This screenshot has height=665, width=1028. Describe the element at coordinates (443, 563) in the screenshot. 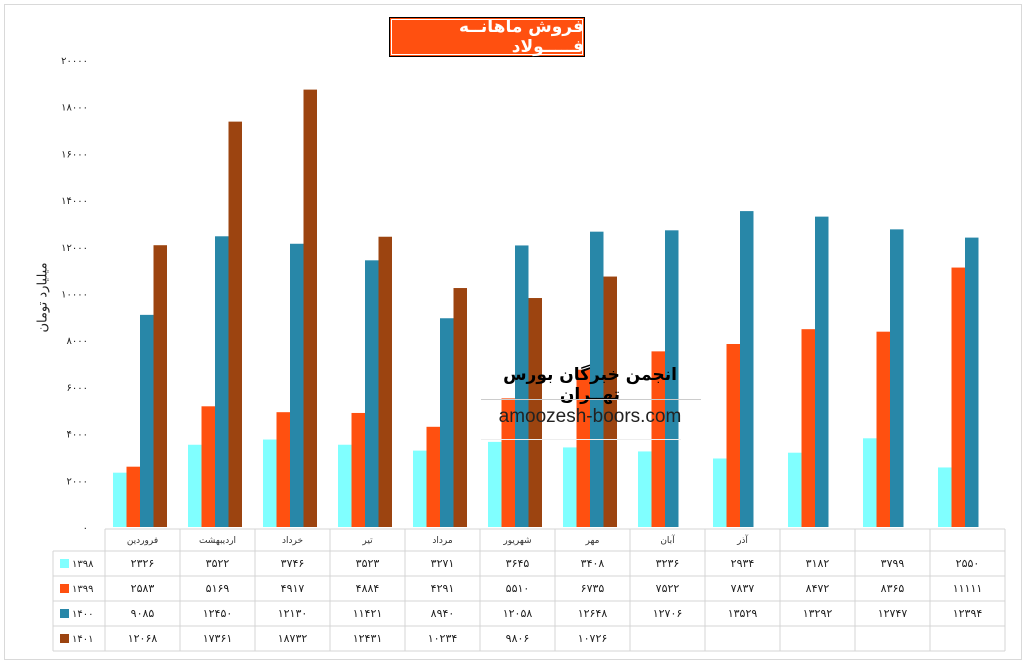

I see `data-label: ۳۲۷۱` at that location.